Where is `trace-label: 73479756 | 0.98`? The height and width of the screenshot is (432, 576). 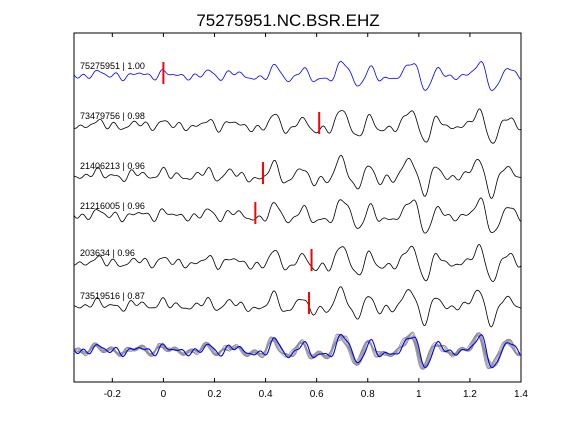
trace-label: 73479756 | 0.98 is located at coordinates (112, 116).